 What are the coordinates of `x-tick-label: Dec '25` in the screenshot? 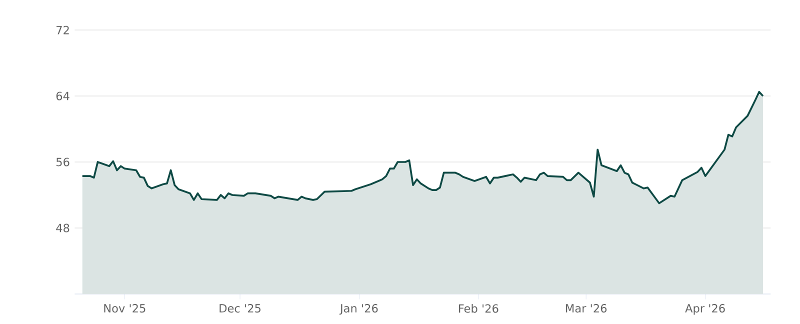 It's located at (240, 308).